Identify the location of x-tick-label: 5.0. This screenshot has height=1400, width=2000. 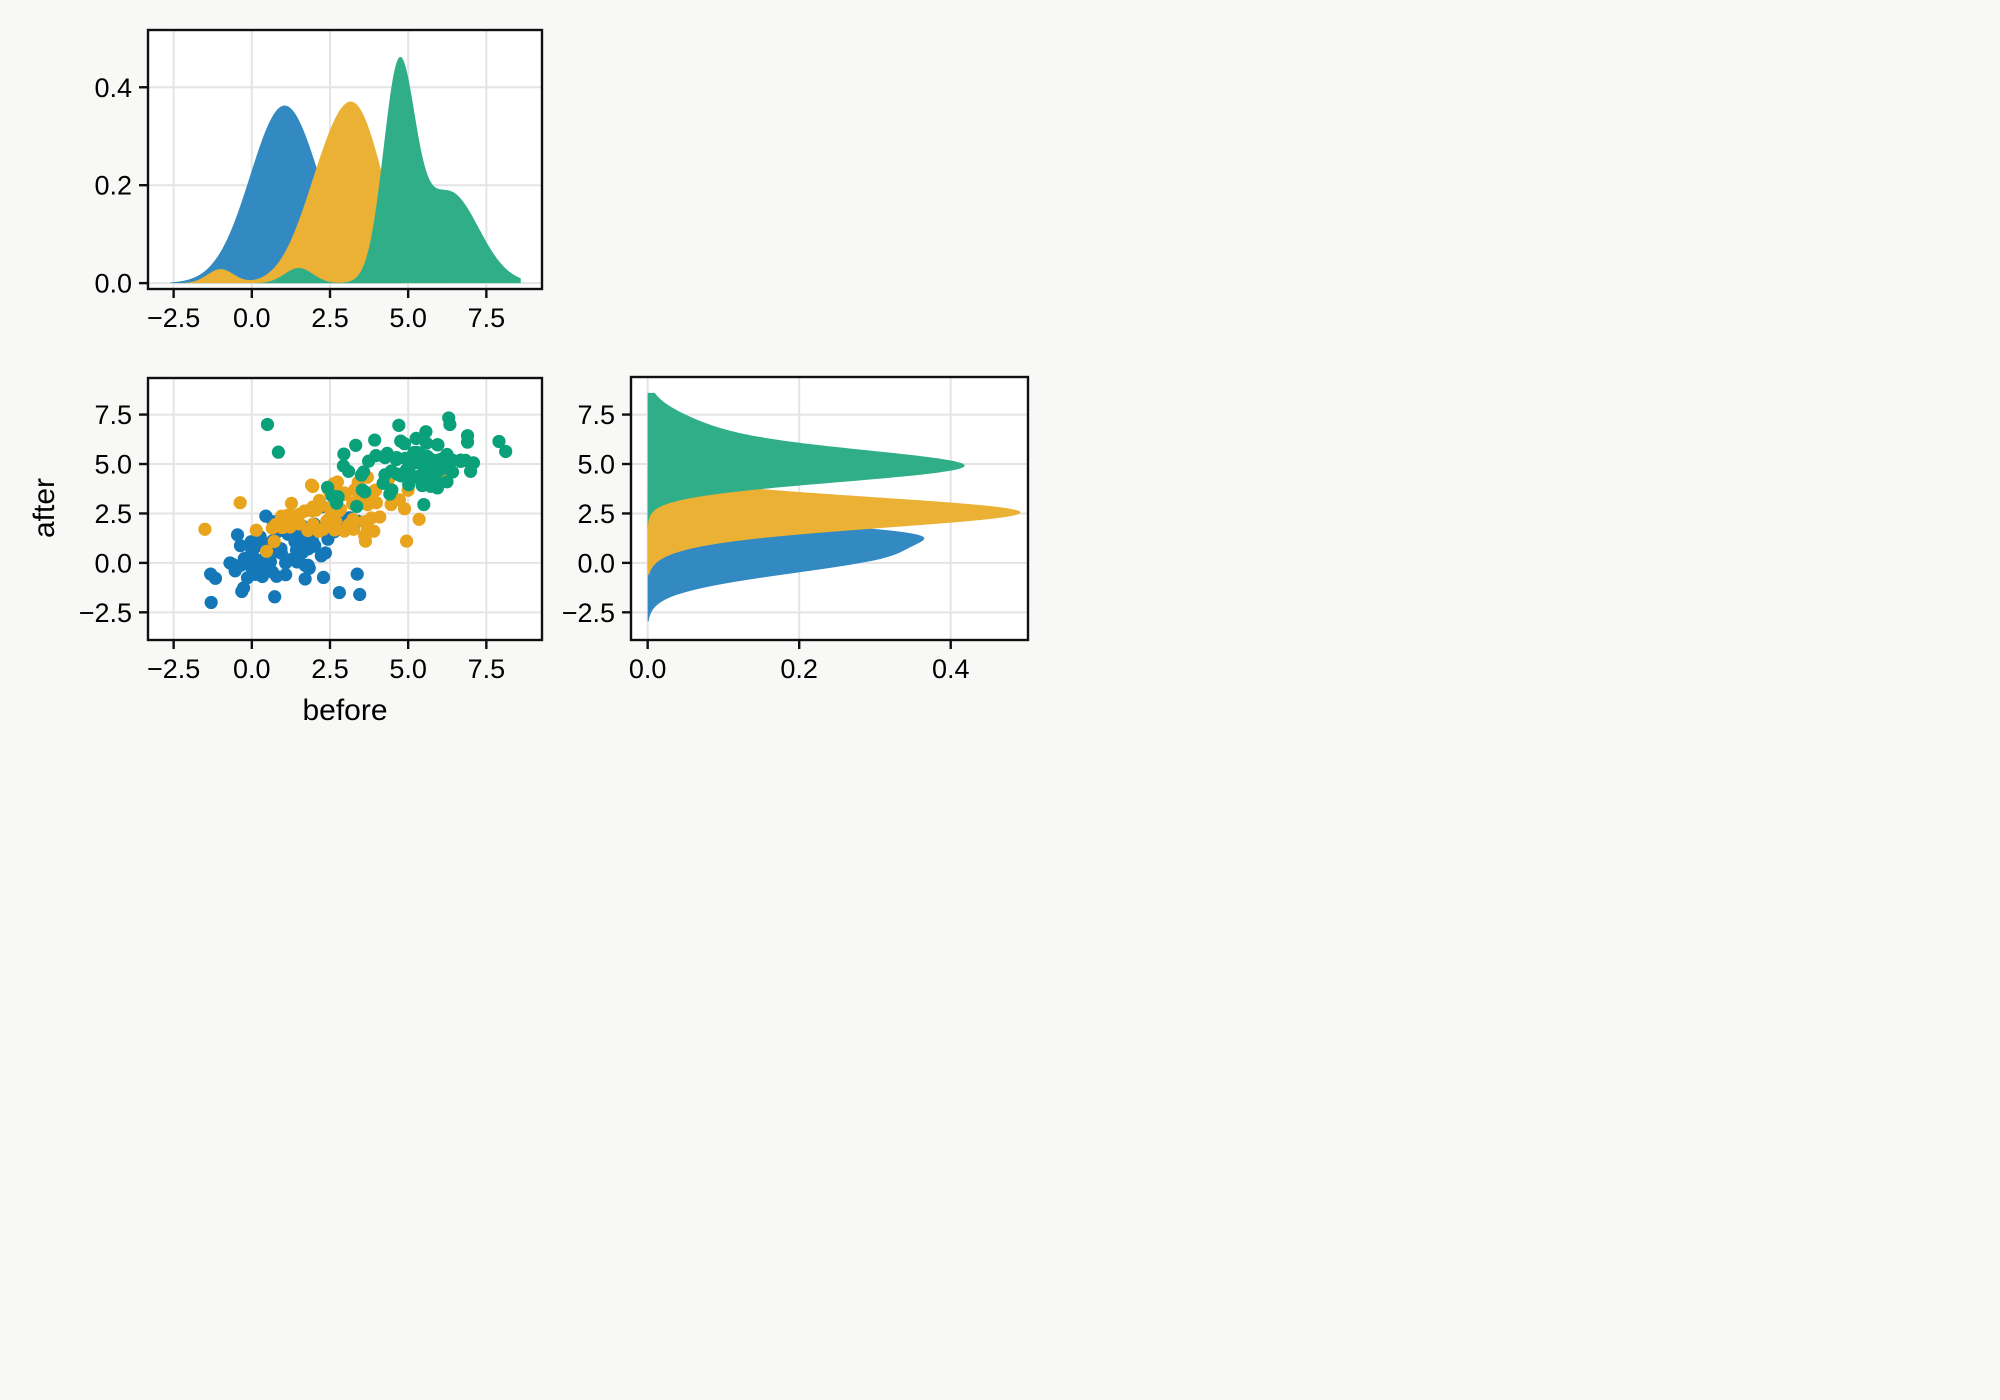
(408, 318).